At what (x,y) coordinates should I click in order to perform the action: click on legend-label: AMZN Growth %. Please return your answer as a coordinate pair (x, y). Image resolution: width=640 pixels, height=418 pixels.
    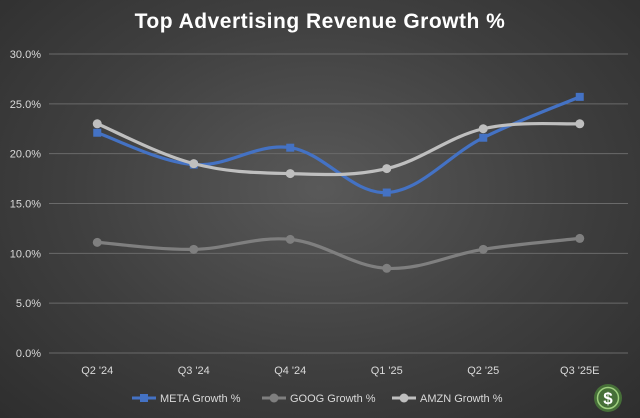
    Looking at the image, I should click on (461, 399).